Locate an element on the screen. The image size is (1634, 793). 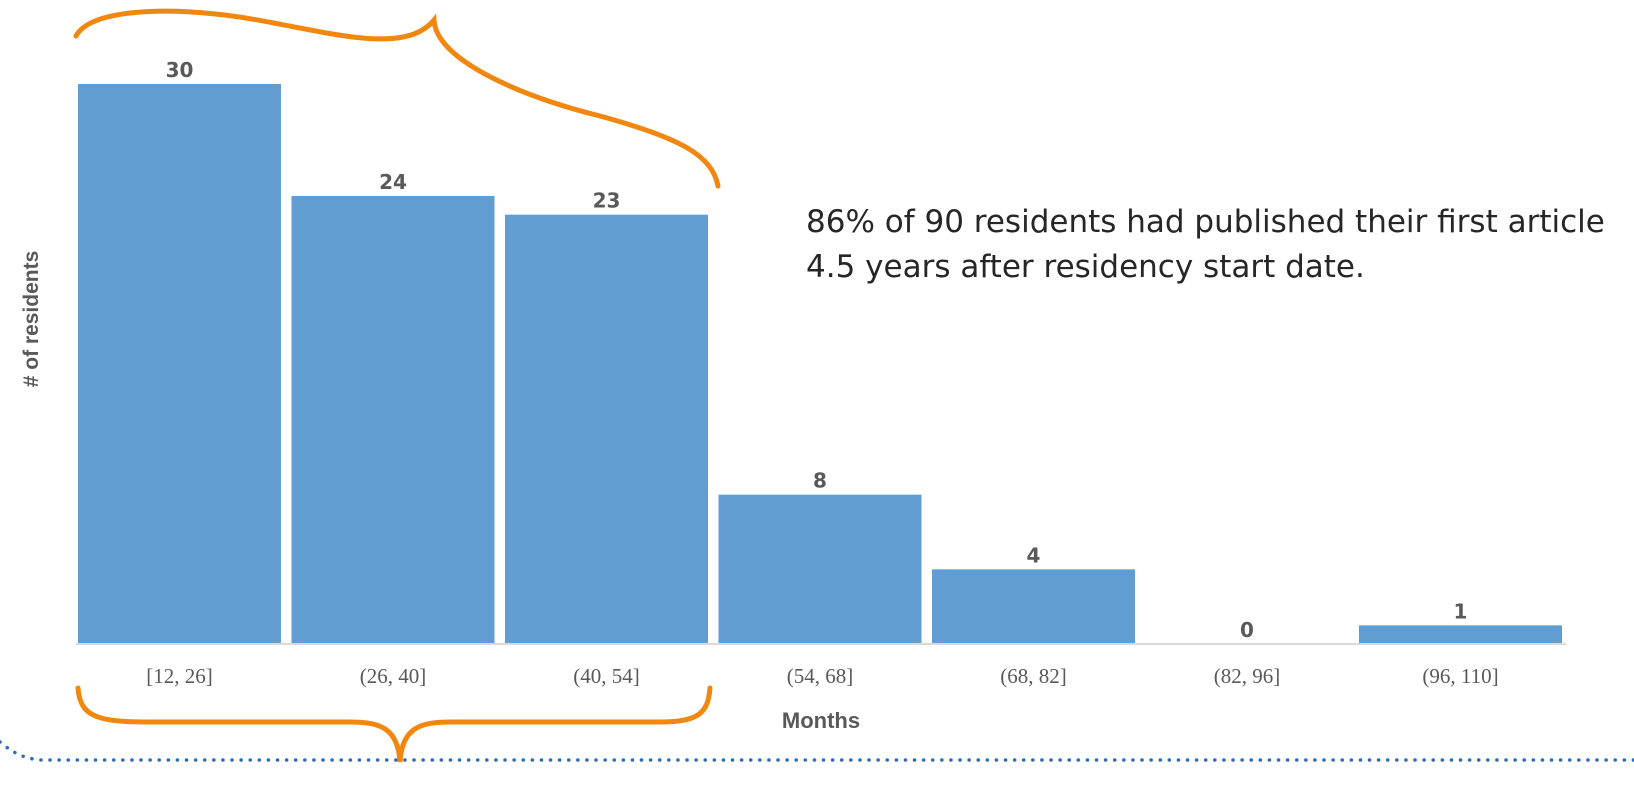
dotted-divider is located at coordinates (817, 751).